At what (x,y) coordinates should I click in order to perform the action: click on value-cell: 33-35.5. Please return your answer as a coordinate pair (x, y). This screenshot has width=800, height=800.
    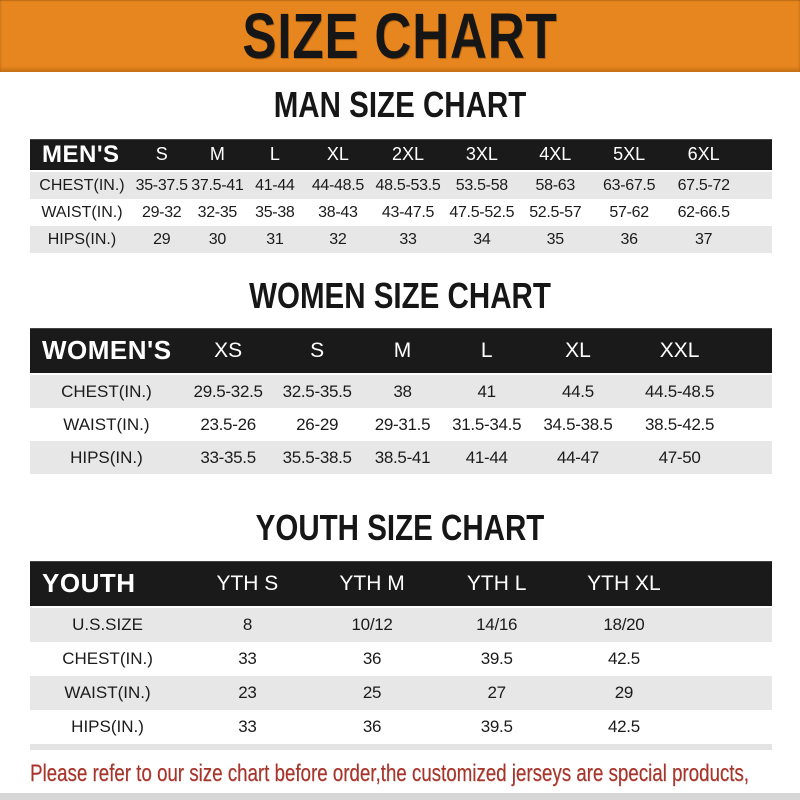
    Looking at the image, I should click on (228, 457).